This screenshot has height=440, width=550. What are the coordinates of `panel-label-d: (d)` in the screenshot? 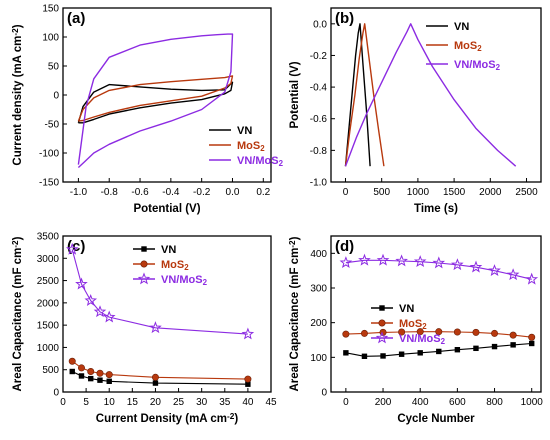 It's located at (344, 246).